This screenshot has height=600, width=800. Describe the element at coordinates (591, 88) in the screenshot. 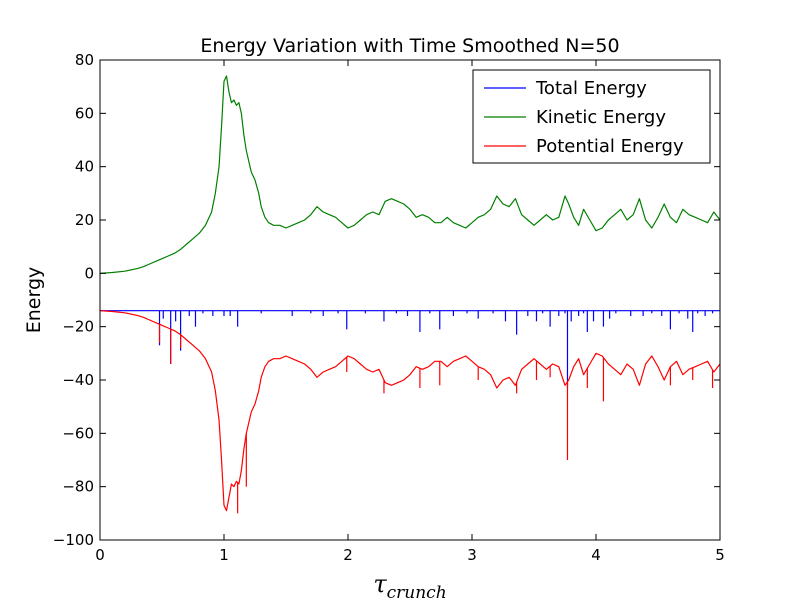

I see `legend-label-total-energy: Total Energy` at that location.